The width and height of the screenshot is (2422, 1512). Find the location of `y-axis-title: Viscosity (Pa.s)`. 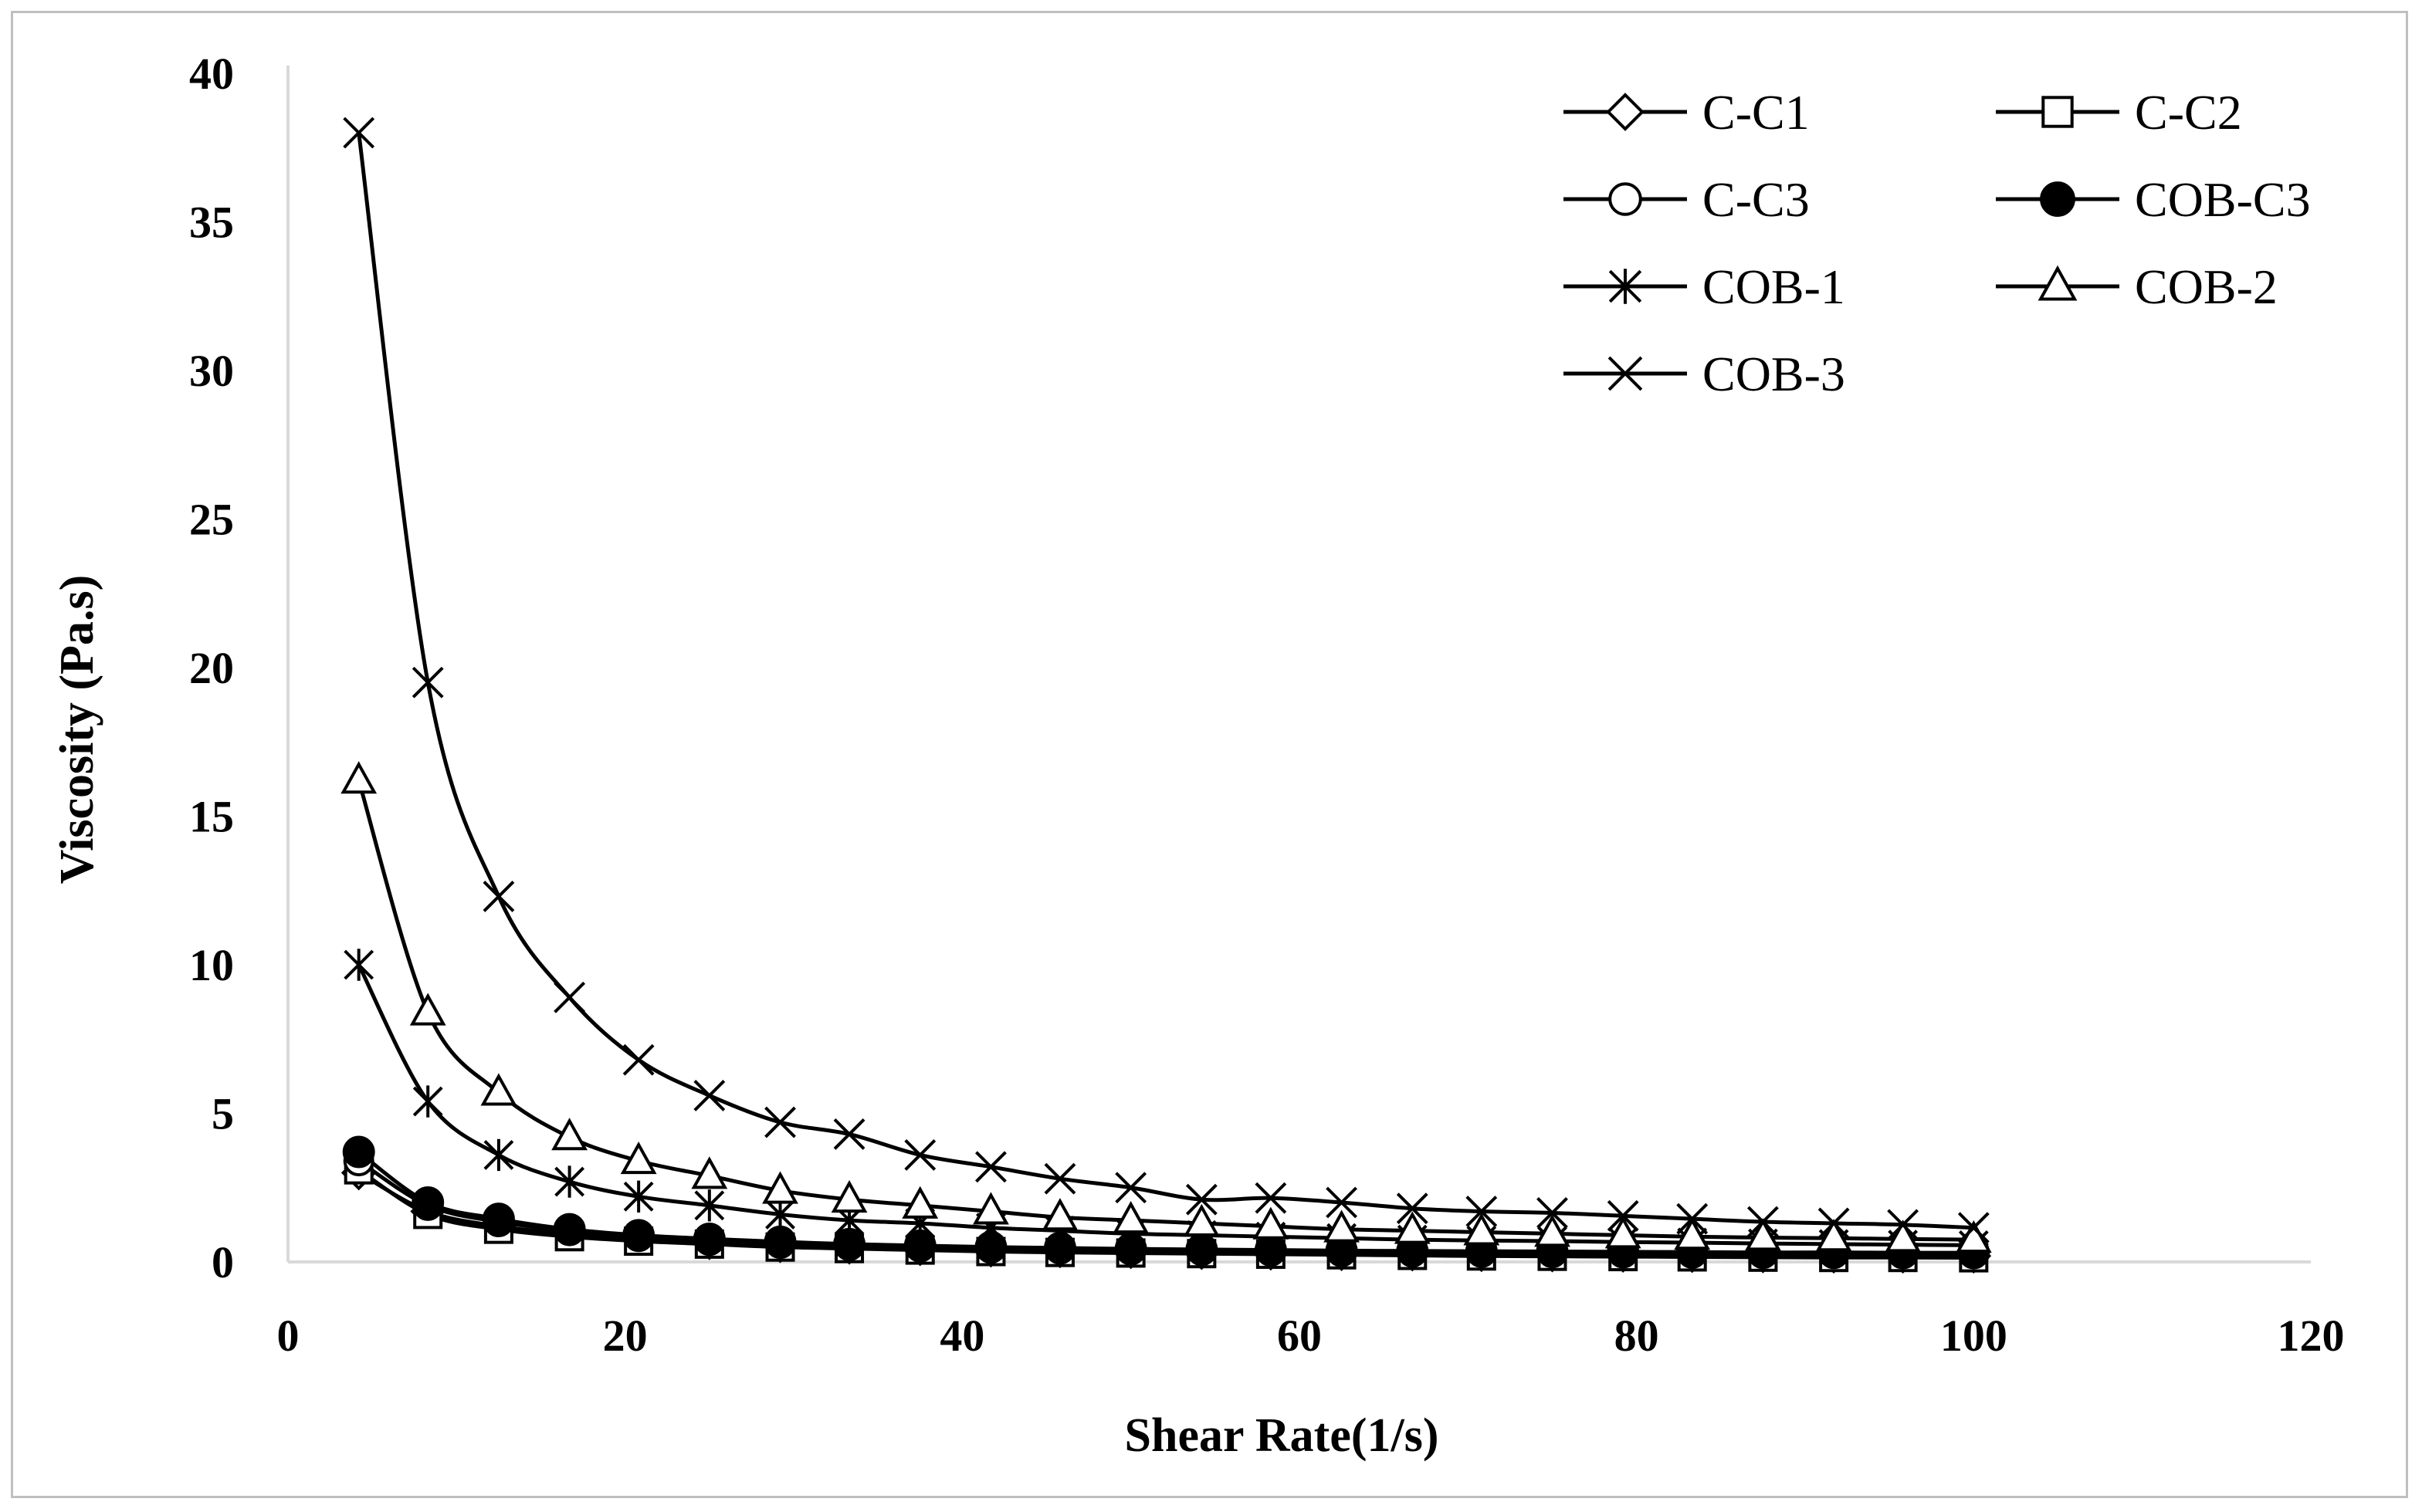

y-axis-title: Viscosity (Pa.s) is located at coordinates (77, 730).